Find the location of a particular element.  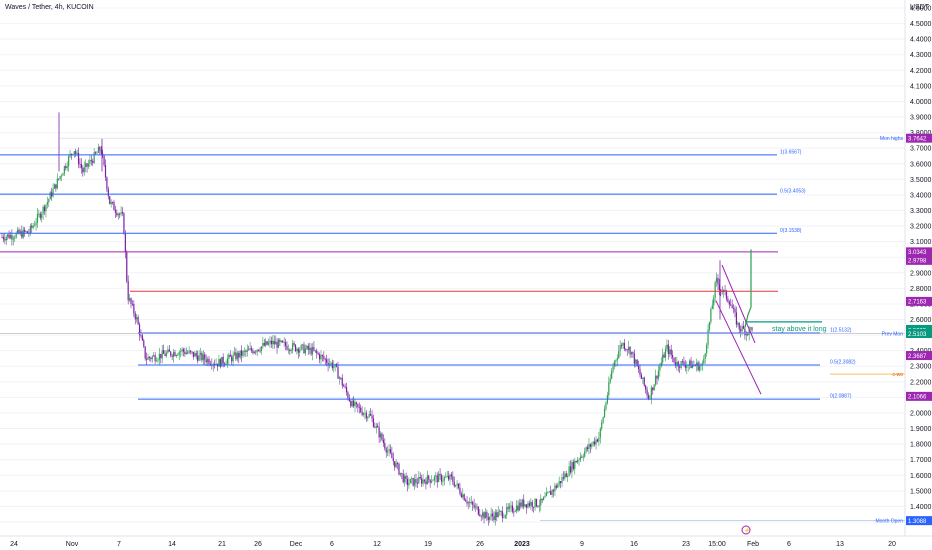

price-tag-label: 2.7163 is located at coordinates (917, 303).